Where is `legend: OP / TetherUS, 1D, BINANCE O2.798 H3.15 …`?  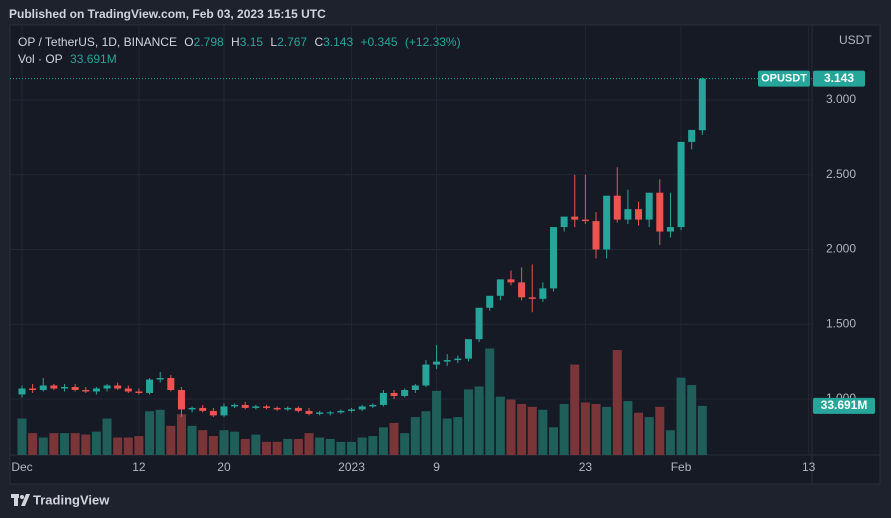 legend: OP / TetherUS, 1D, BINANCE O2.798 H3.15 … is located at coordinates (241, 42).